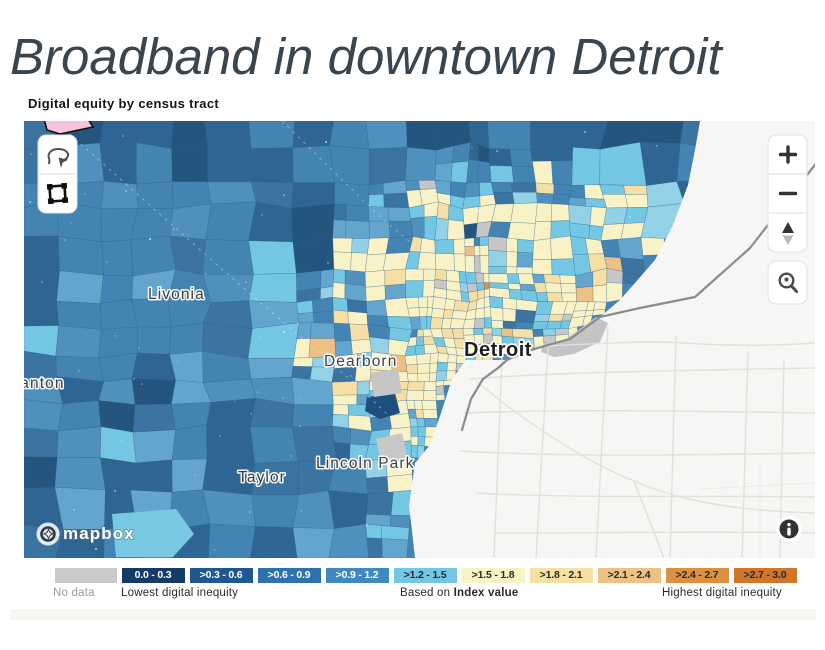 The height and width of the screenshot is (650, 825). What do you see at coordinates (262, 477) in the screenshot?
I see `svg-text: Taylor` at bounding box center [262, 477].